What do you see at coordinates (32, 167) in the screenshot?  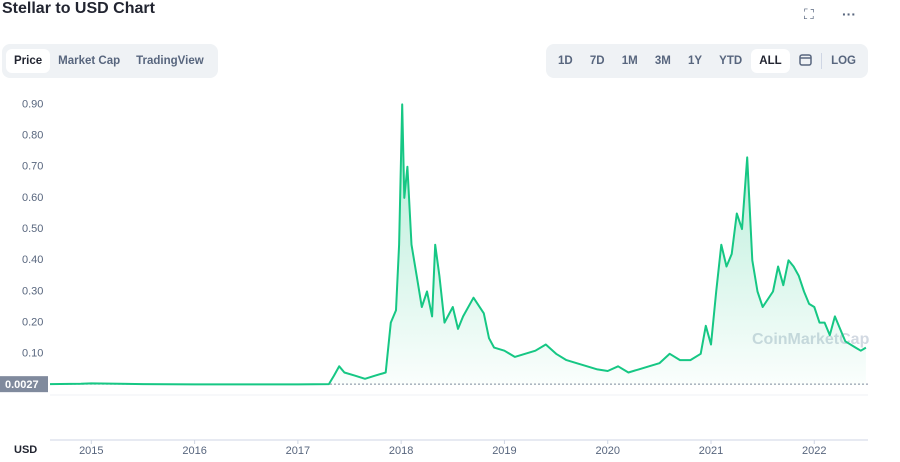 I see `y-tick-label: 0.70` at bounding box center [32, 167].